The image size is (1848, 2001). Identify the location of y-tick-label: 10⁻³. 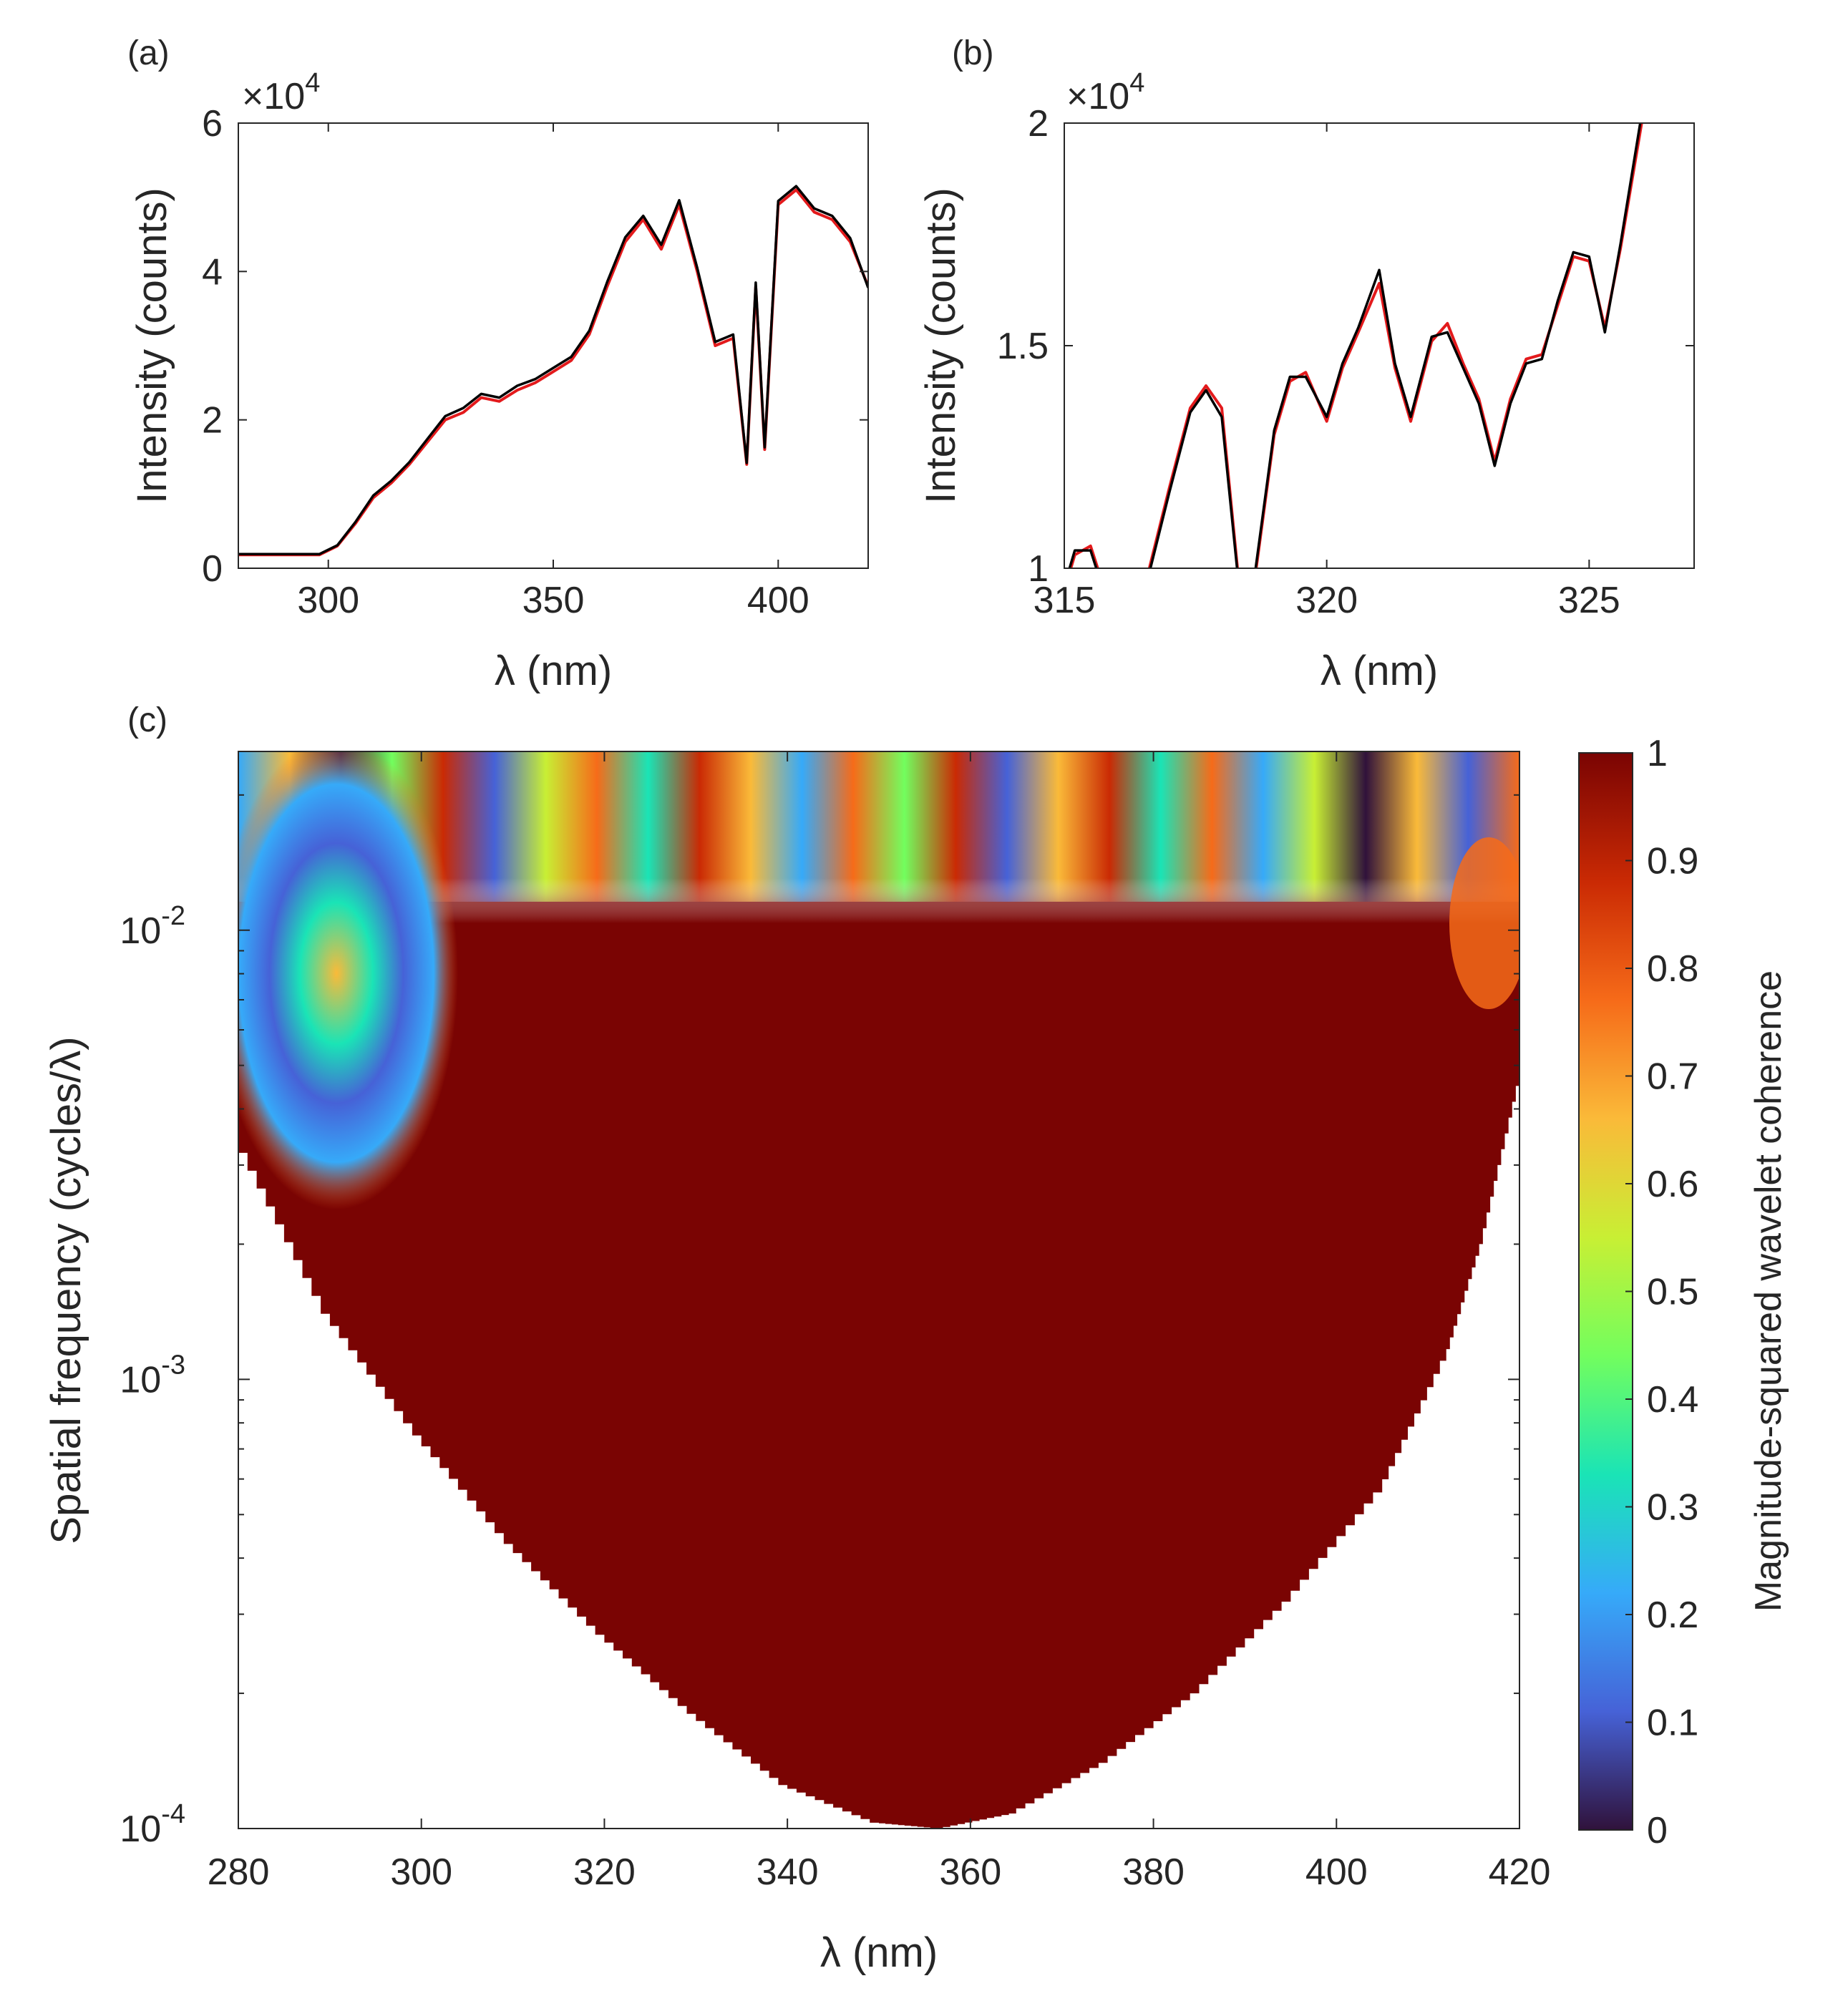
(152, 1375).